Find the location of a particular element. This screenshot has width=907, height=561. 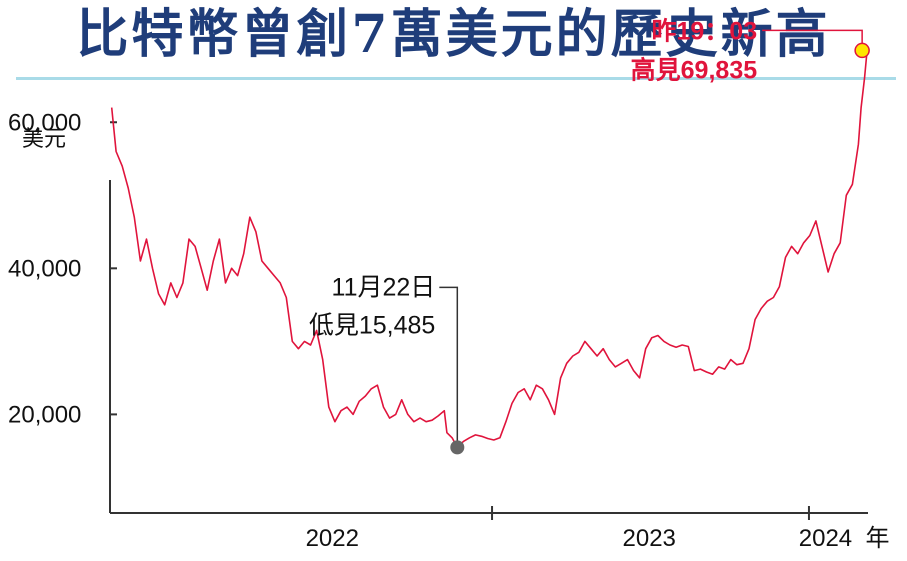

x-tick-label: 2022 is located at coordinates (332, 538).